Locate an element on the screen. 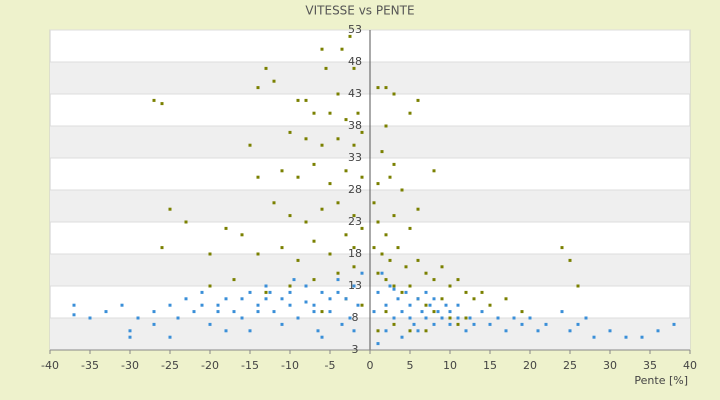 This screenshot has width=720, height=400. x-tick-label: 25 is located at coordinates (570, 365).